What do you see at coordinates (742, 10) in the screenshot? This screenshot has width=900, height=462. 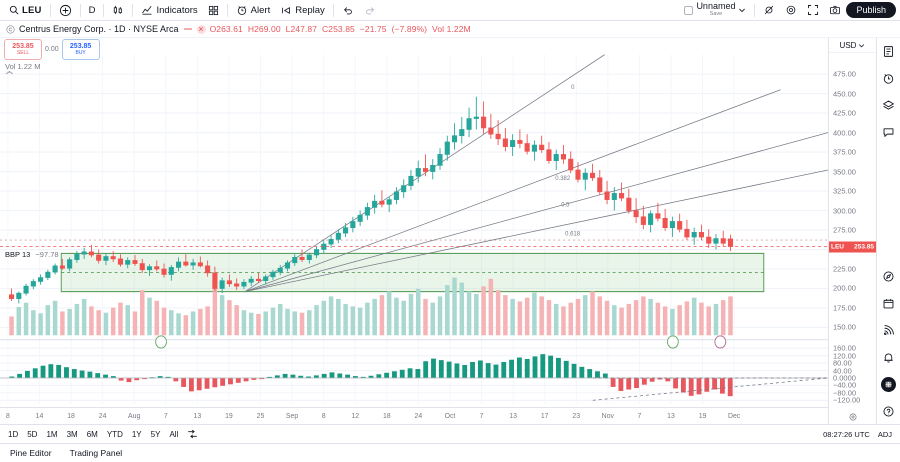 I see `chevron-down-icon` at bounding box center [742, 10].